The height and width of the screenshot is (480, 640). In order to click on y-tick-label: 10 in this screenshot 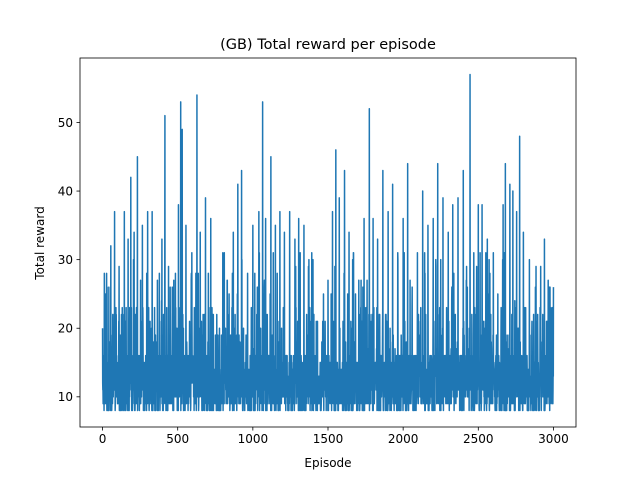, I will do `click(65, 397)`.